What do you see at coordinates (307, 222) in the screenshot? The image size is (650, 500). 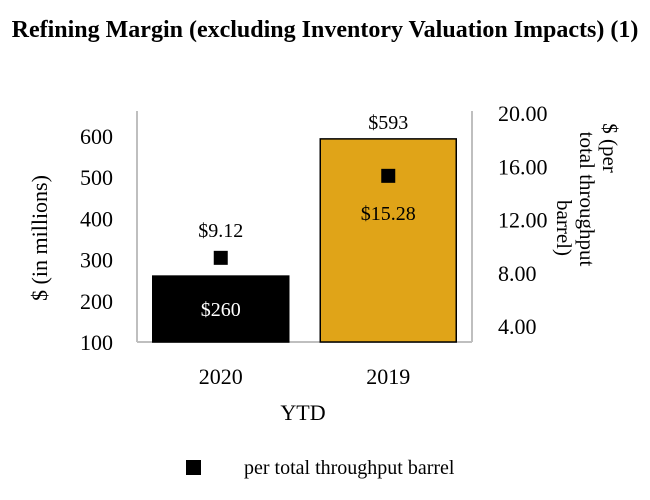 I see `marker-labels-group: $9.12 $15.28` at bounding box center [307, 222].